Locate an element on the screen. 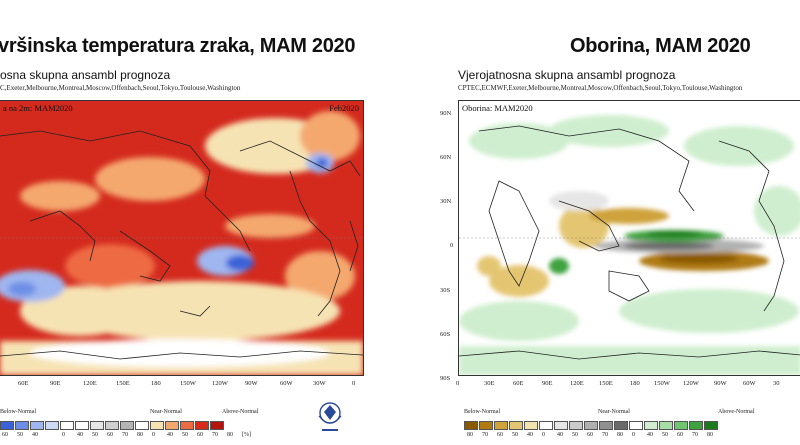 The height and width of the screenshot is (445, 800). temperature-subtitle: osna skupna ansambl prognoza is located at coordinates (85, 75).